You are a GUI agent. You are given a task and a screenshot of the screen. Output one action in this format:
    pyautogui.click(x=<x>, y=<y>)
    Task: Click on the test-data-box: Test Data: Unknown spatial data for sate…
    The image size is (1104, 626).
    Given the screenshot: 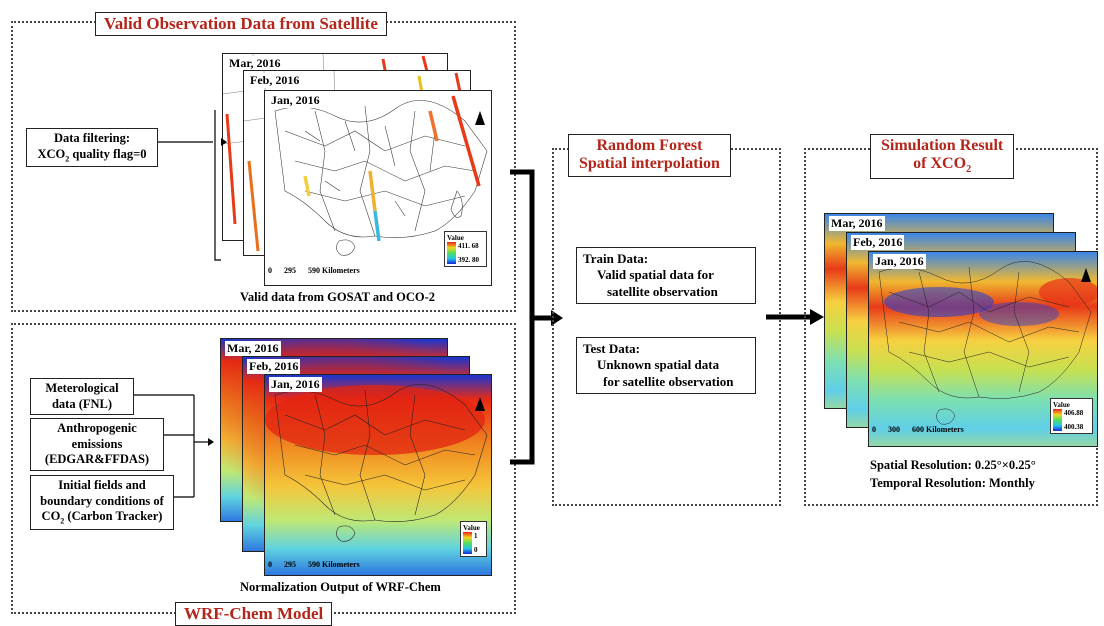 What is the action you would take?
    pyautogui.click(x=666, y=365)
    